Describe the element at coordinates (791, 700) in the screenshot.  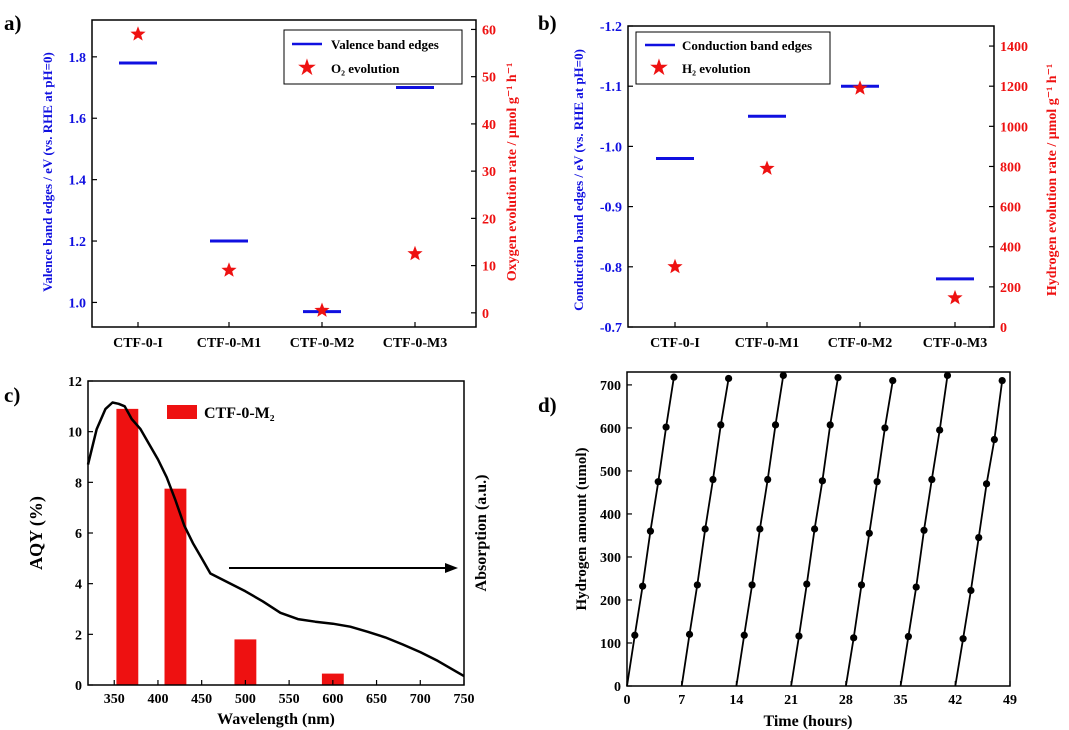
I see `panel-d-x-tick-label-3: 21` at that location.